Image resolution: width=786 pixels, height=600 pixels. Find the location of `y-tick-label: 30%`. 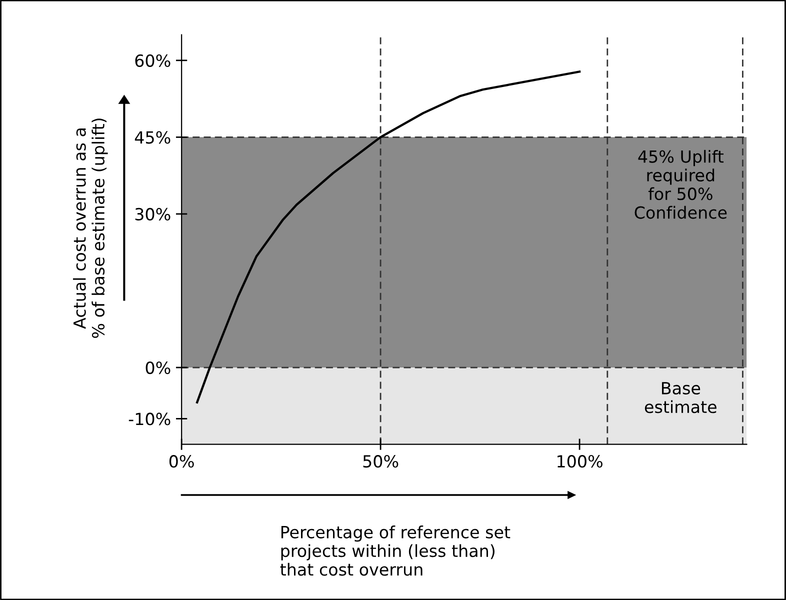

y-tick-label: 30% is located at coordinates (152, 214).